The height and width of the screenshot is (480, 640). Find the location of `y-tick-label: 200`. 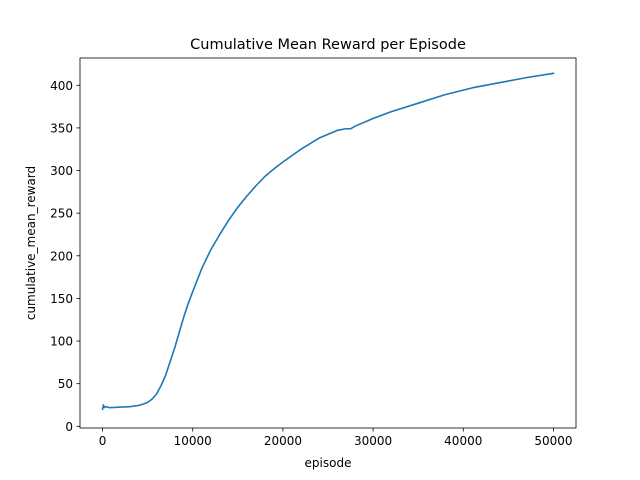

y-tick-label: 200 is located at coordinates (61, 256).